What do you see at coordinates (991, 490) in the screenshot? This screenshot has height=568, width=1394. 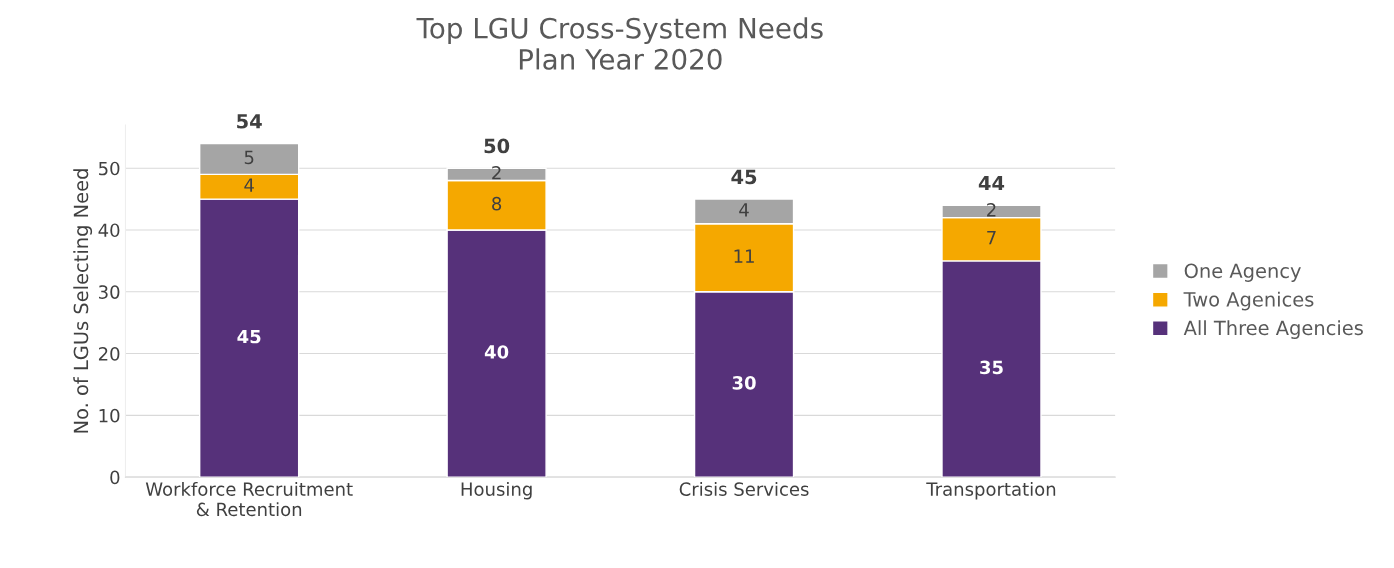 I see `x-tick-label: Transportation` at bounding box center [991, 490].